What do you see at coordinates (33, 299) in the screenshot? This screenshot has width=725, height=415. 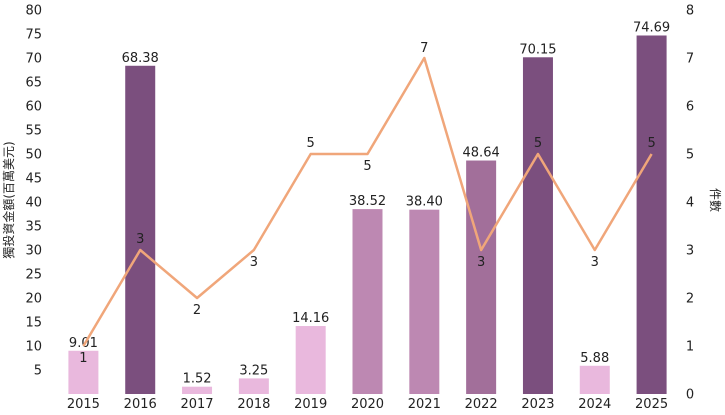 I see `left-tick-label: 20` at bounding box center [33, 299].